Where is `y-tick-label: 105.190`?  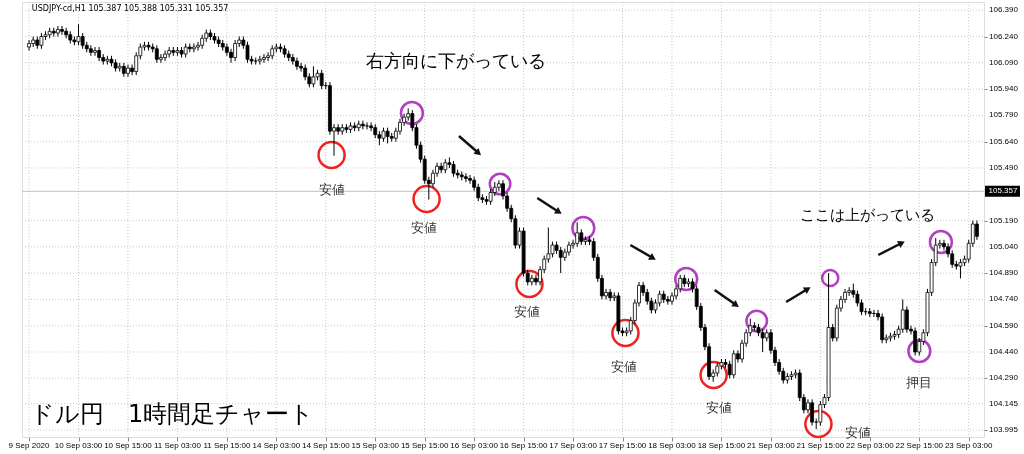
y-tick-label: 105.190 is located at coordinates (1004, 220).